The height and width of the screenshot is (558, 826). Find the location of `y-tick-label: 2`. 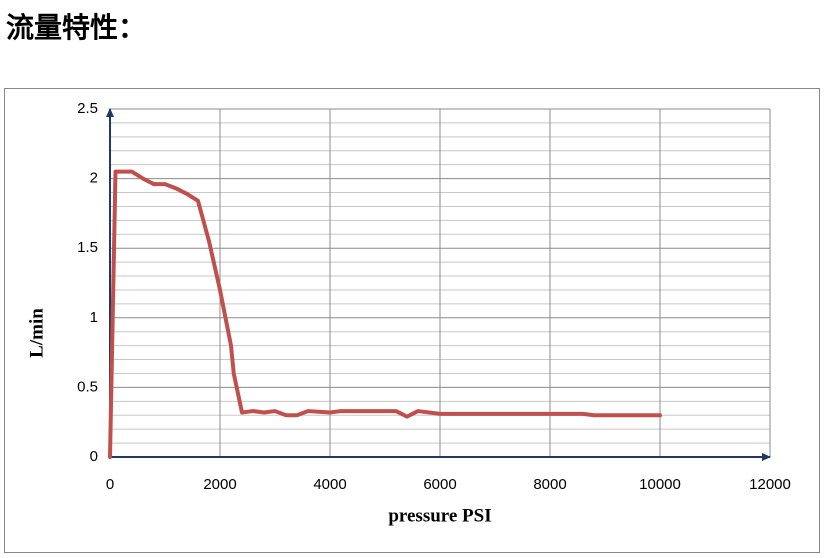

y-tick-label: 2 is located at coordinates (94, 178).